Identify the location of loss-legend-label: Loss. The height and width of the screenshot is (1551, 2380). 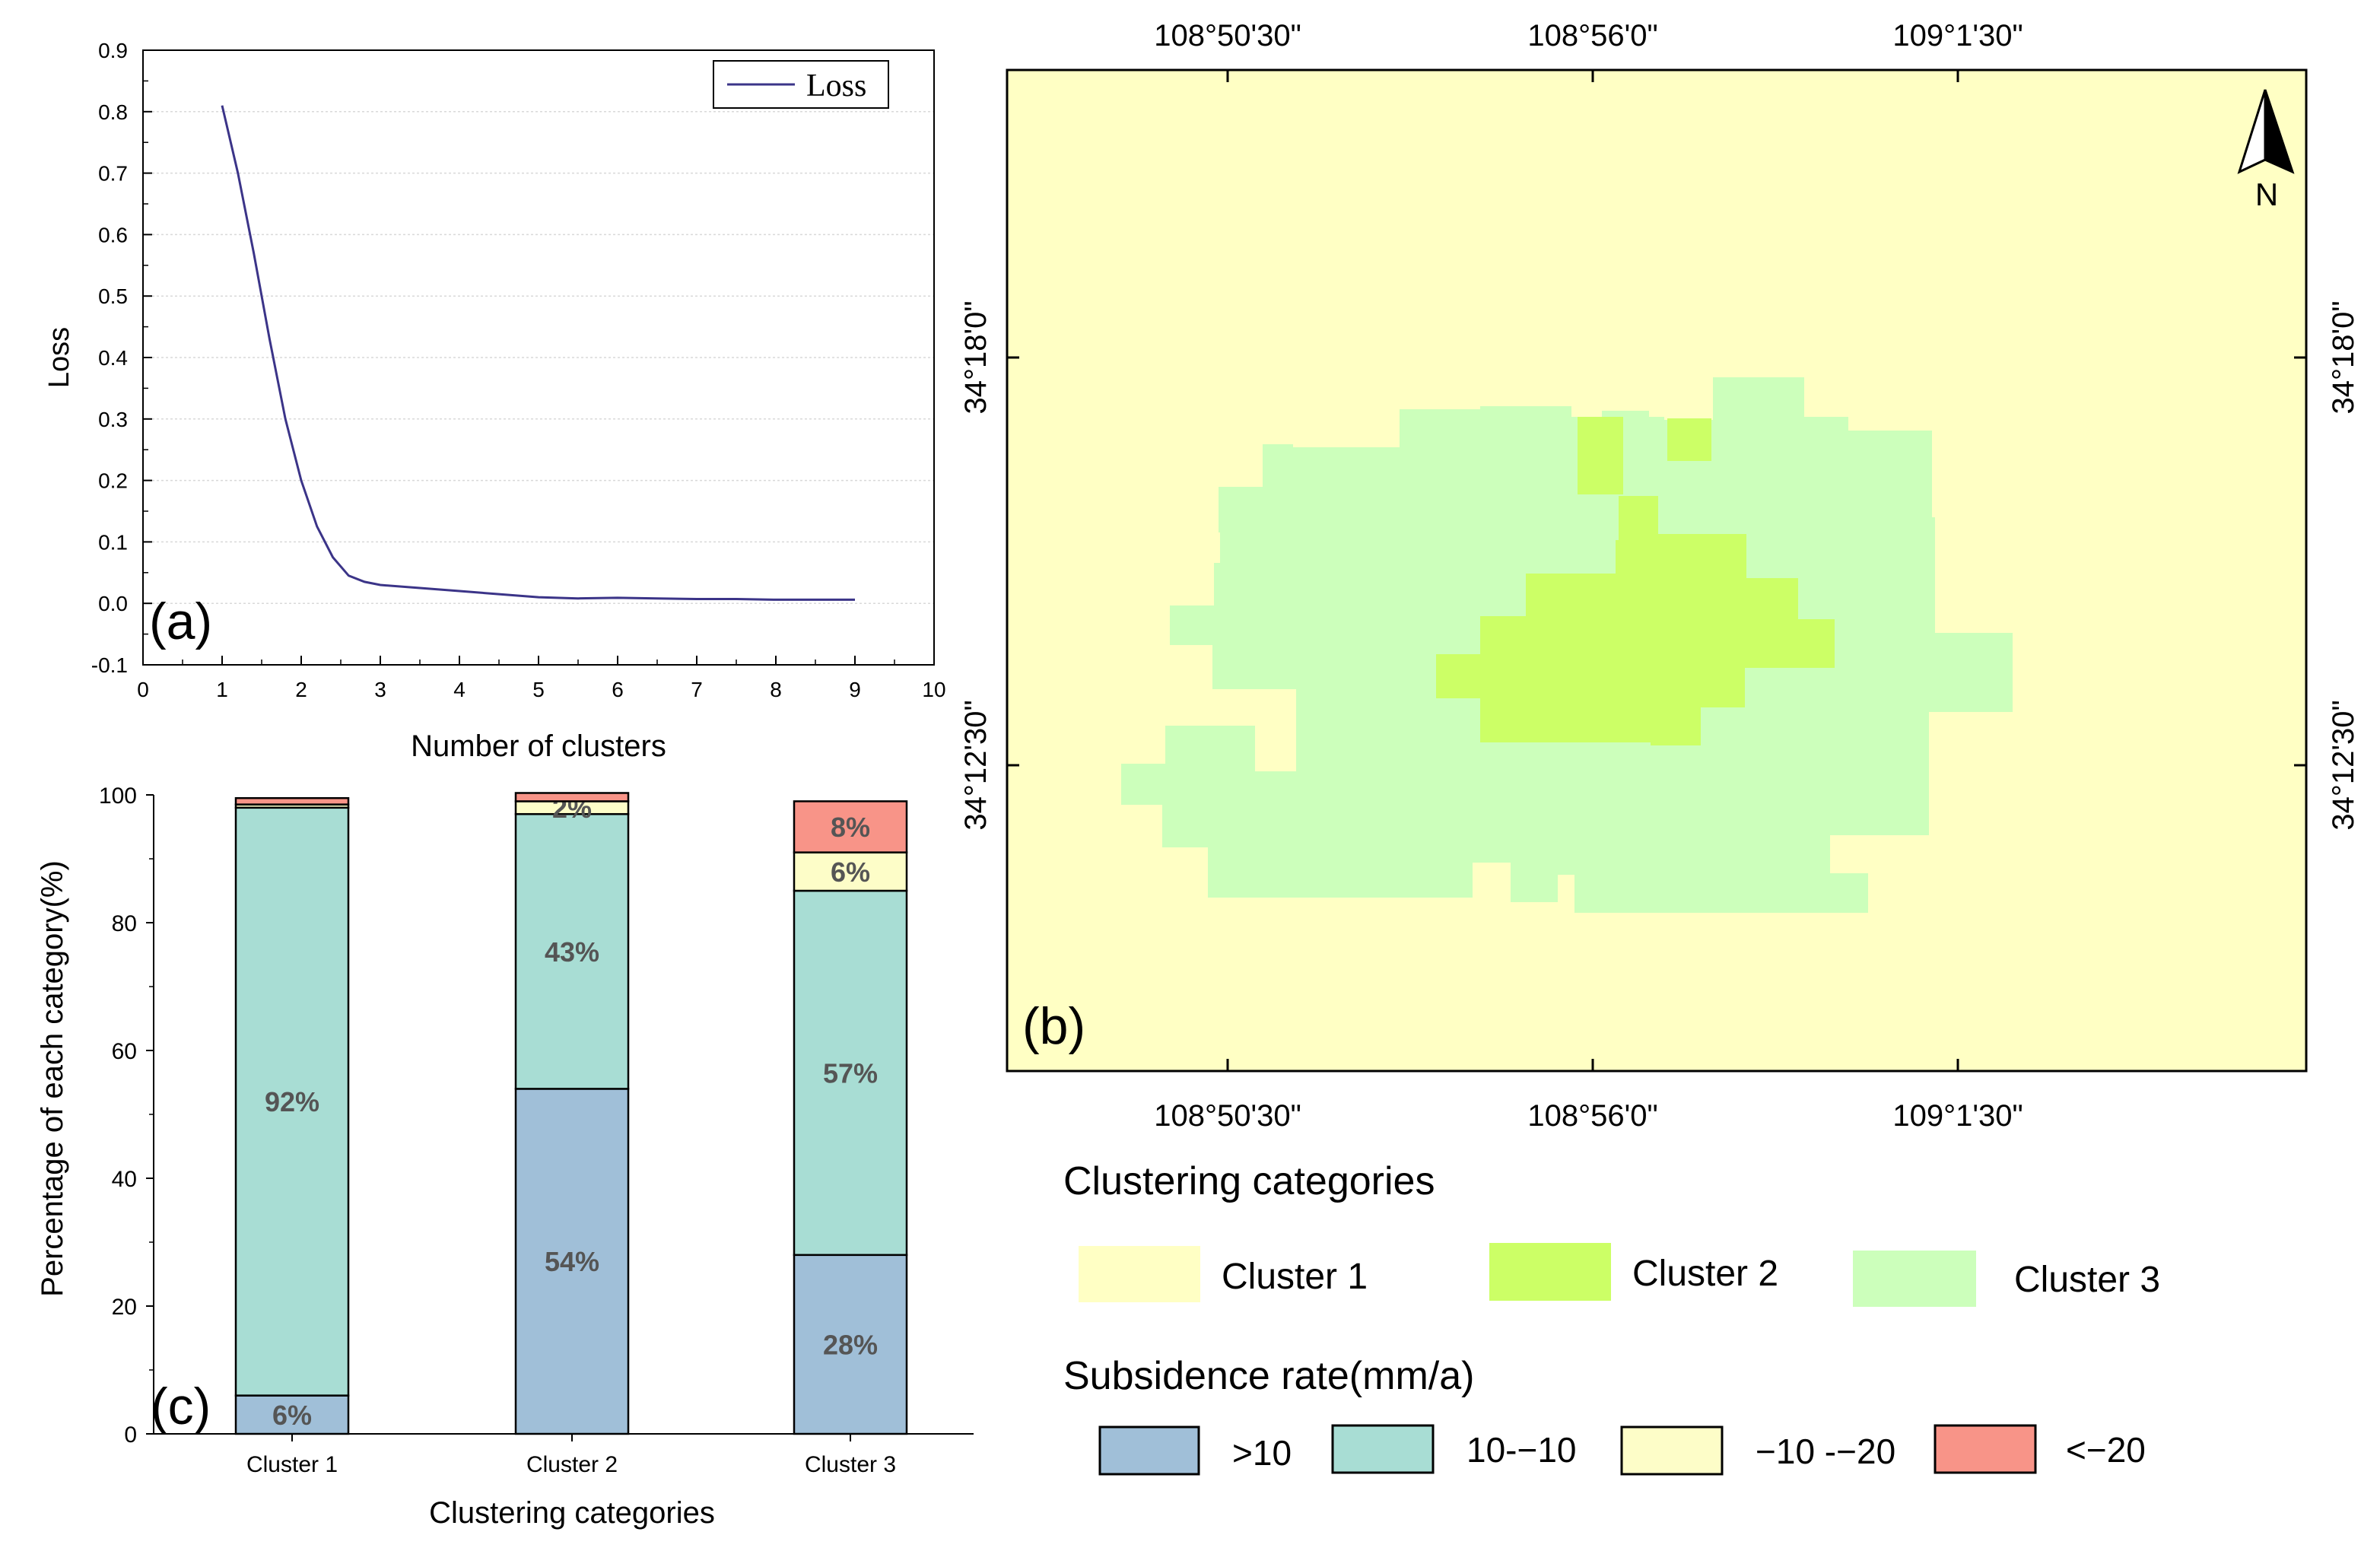
(836, 85).